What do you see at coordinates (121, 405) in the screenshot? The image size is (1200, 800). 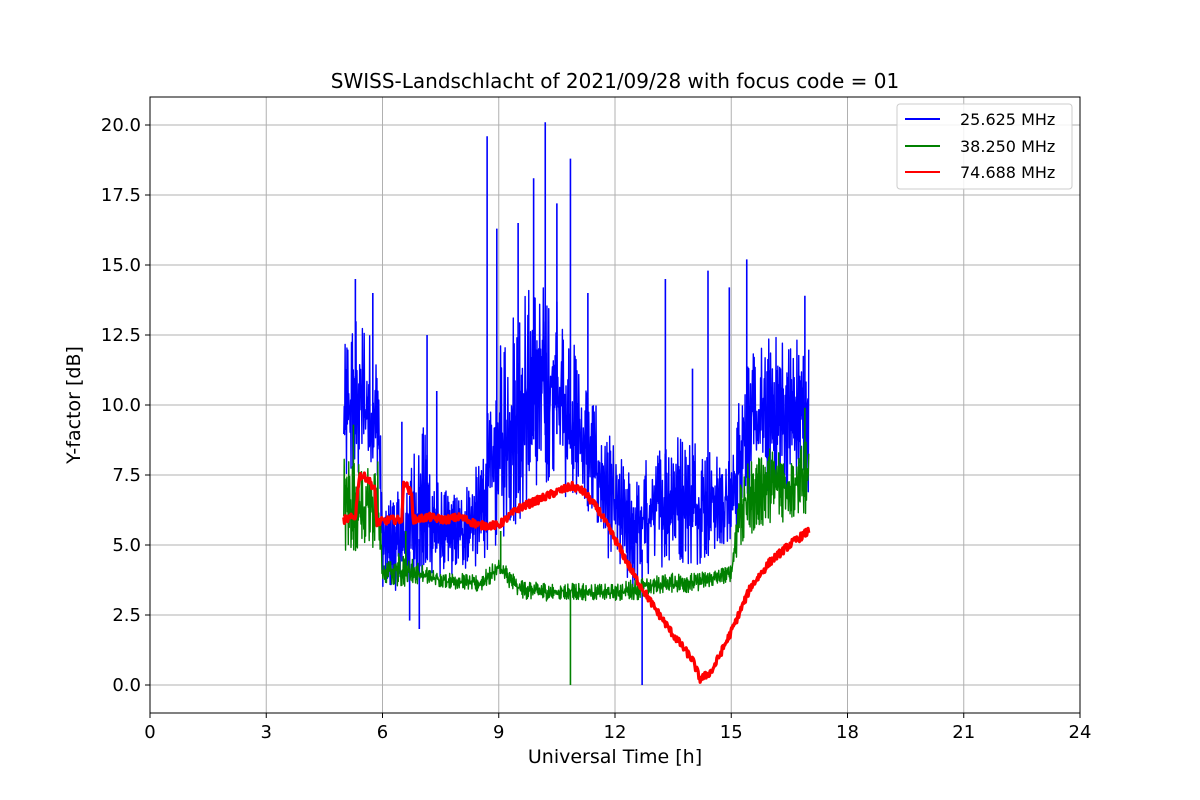 I see `y-tick-label: 10.0` at bounding box center [121, 405].